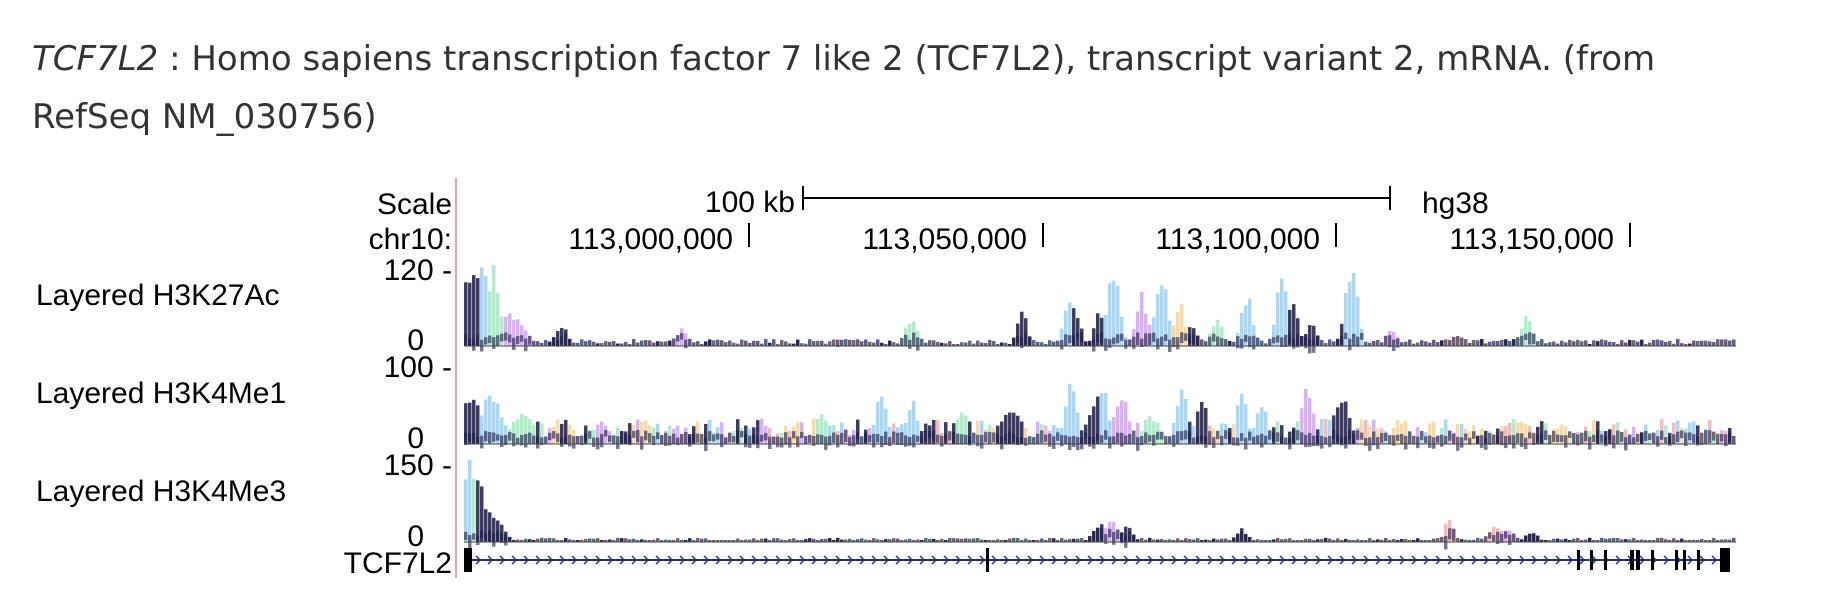 The image size is (1832, 608). I want to click on gene-track-label: TCF7L2, so click(398, 563).